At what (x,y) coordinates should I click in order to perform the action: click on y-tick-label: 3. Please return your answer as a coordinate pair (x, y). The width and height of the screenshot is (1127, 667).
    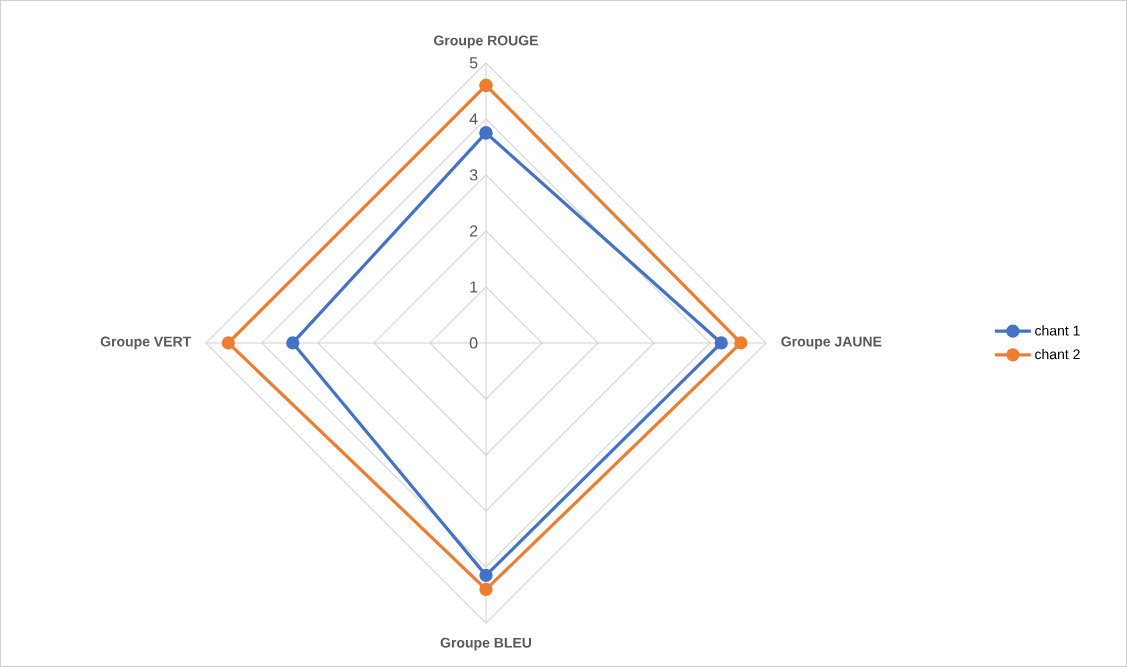
    Looking at the image, I should click on (473, 175).